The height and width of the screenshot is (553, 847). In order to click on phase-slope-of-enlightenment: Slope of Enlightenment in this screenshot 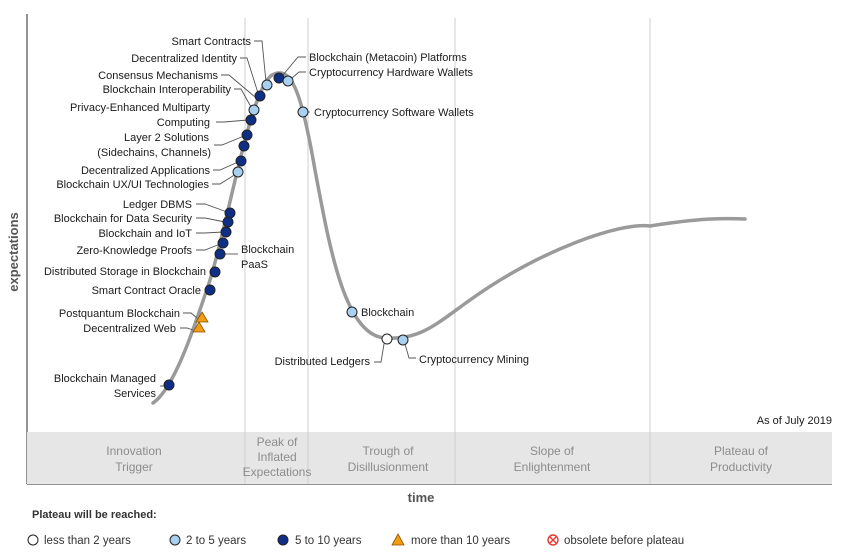, I will do `click(552, 459)`.